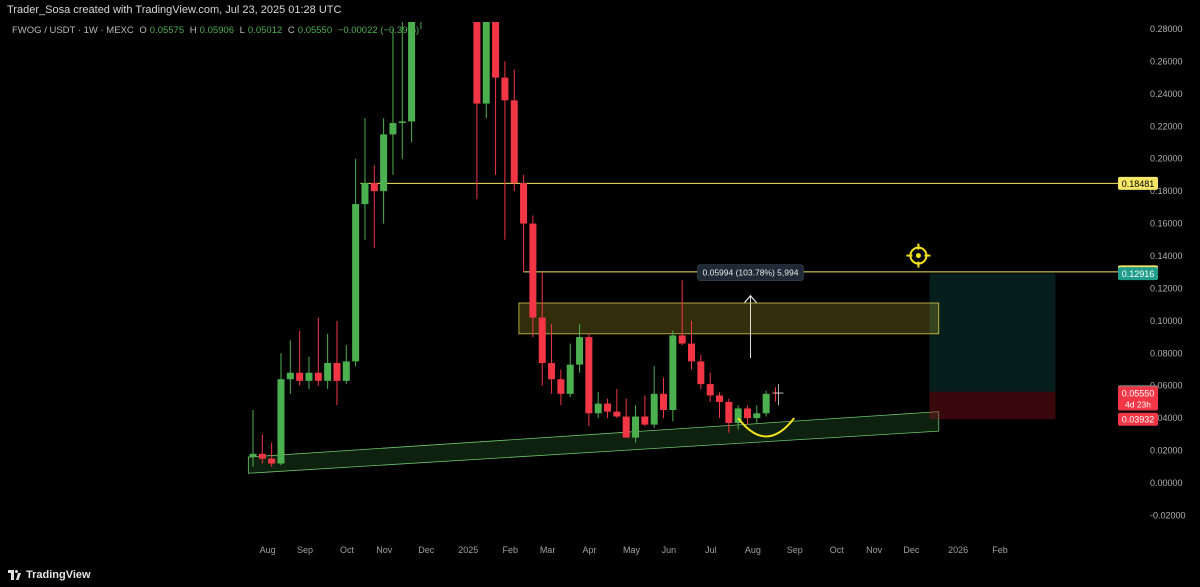 The height and width of the screenshot is (587, 1200). Describe the element at coordinates (1166, 29) in the screenshot. I see `y-axis-tick-label: 0.28000` at that location.